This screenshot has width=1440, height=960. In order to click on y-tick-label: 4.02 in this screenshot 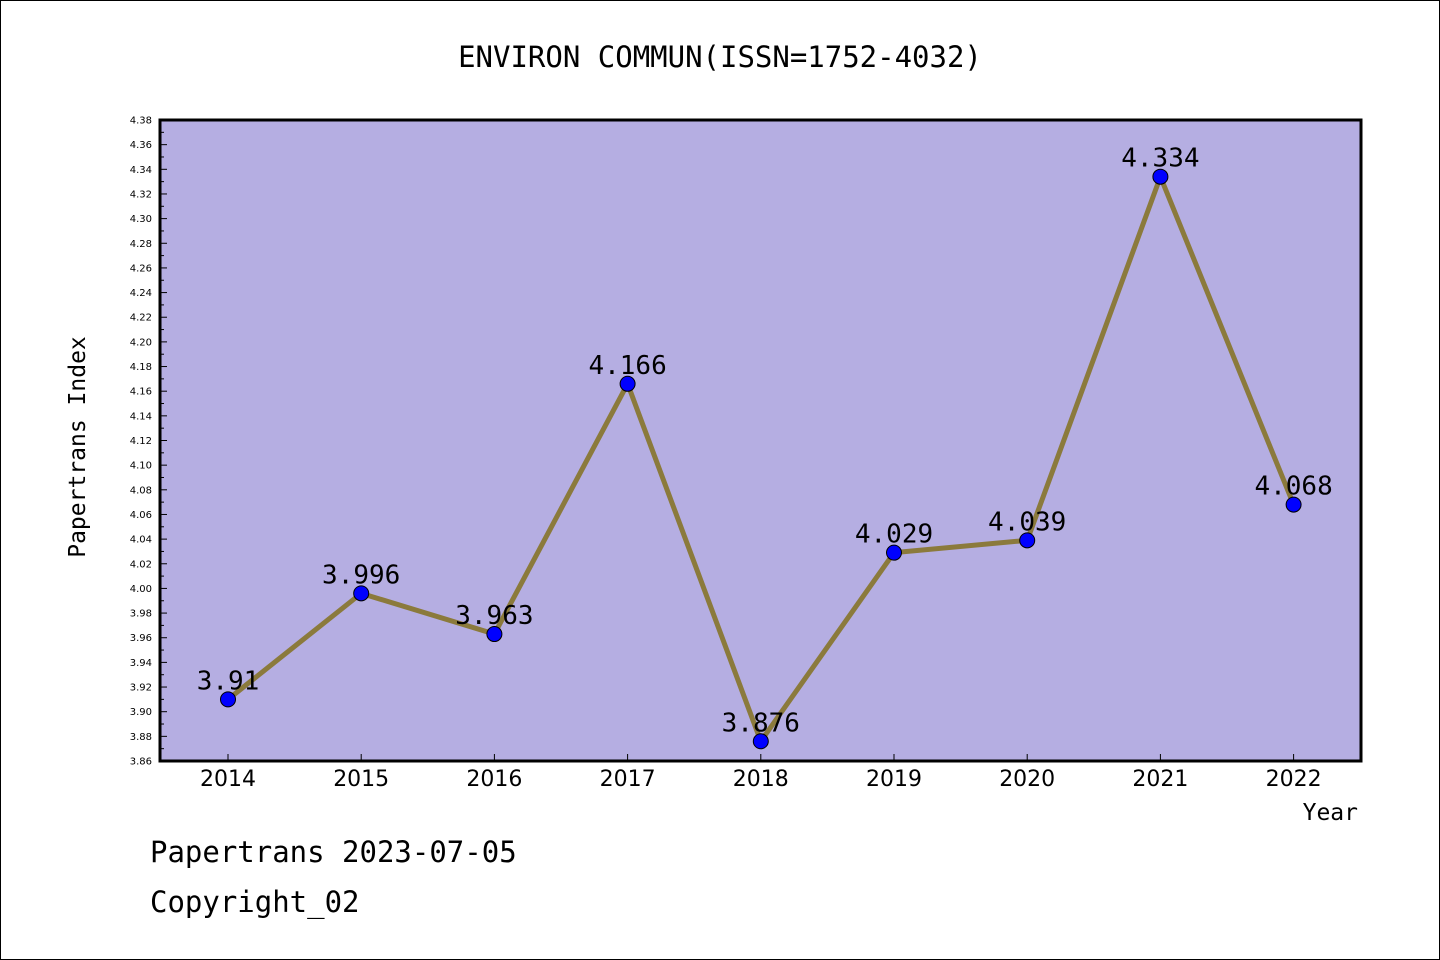, I will do `click(141, 564)`.